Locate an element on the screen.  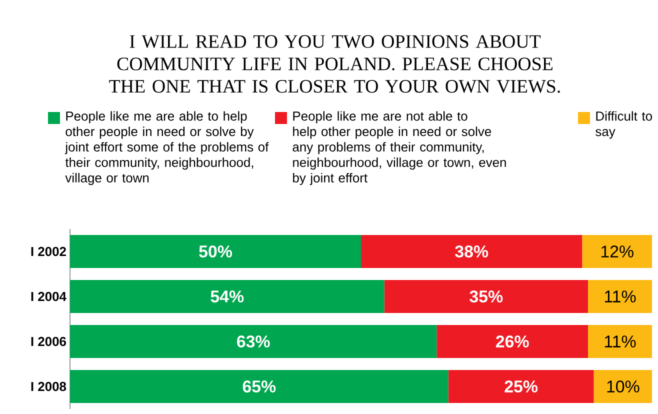
data-label: 12% is located at coordinates (617, 252).